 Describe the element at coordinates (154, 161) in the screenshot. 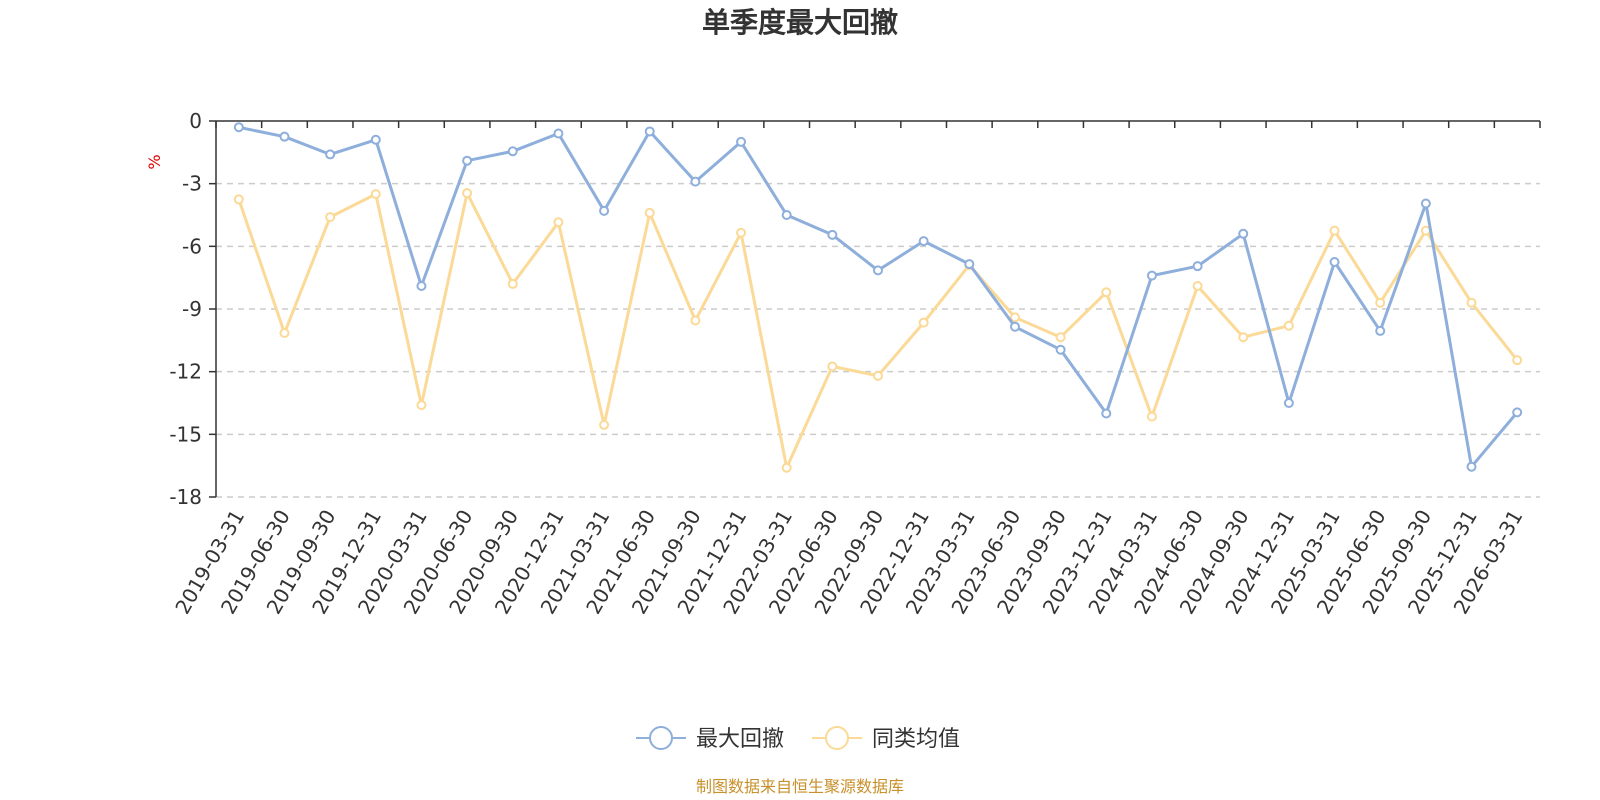

I see `y-axis-unit: %` at that location.